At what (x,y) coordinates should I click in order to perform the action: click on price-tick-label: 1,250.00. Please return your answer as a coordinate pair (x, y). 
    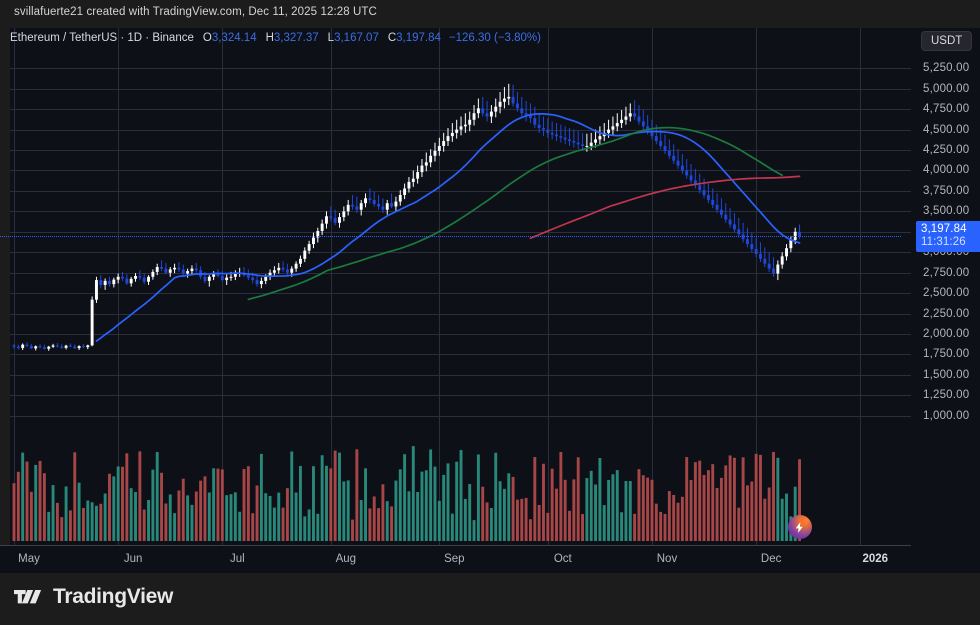
    Looking at the image, I should click on (946, 395).